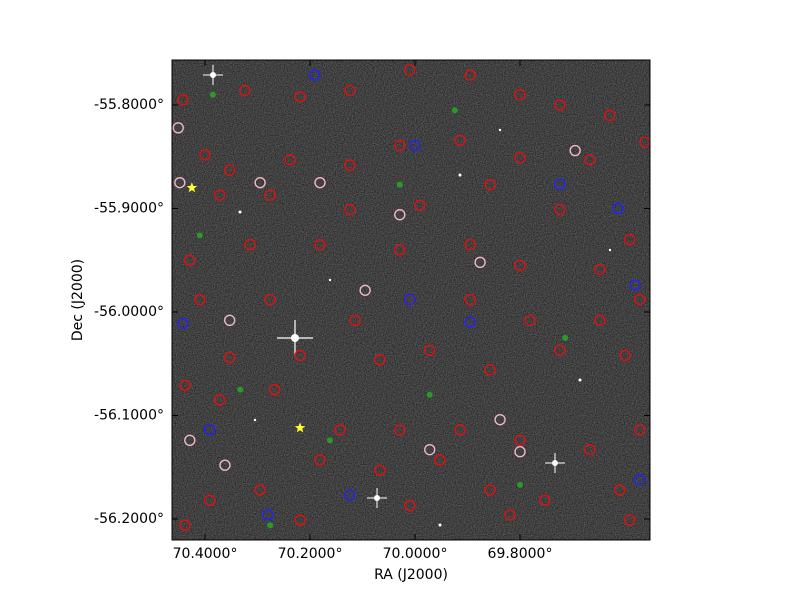  What do you see at coordinates (411, 575) in the screenshot?
I see `x-axis-label: RA (J2000)` at bounding box center [411, 575].